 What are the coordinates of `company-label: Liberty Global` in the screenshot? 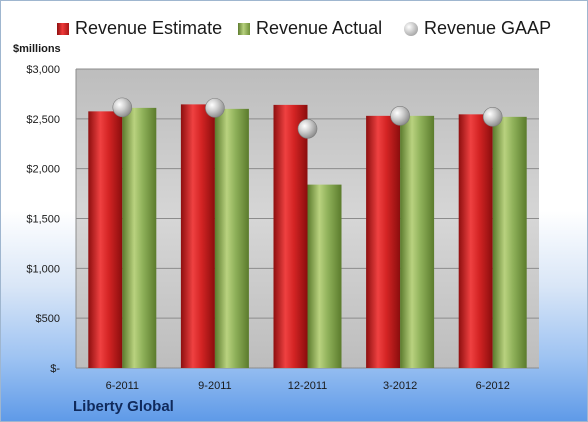 It's located at (123, 406).